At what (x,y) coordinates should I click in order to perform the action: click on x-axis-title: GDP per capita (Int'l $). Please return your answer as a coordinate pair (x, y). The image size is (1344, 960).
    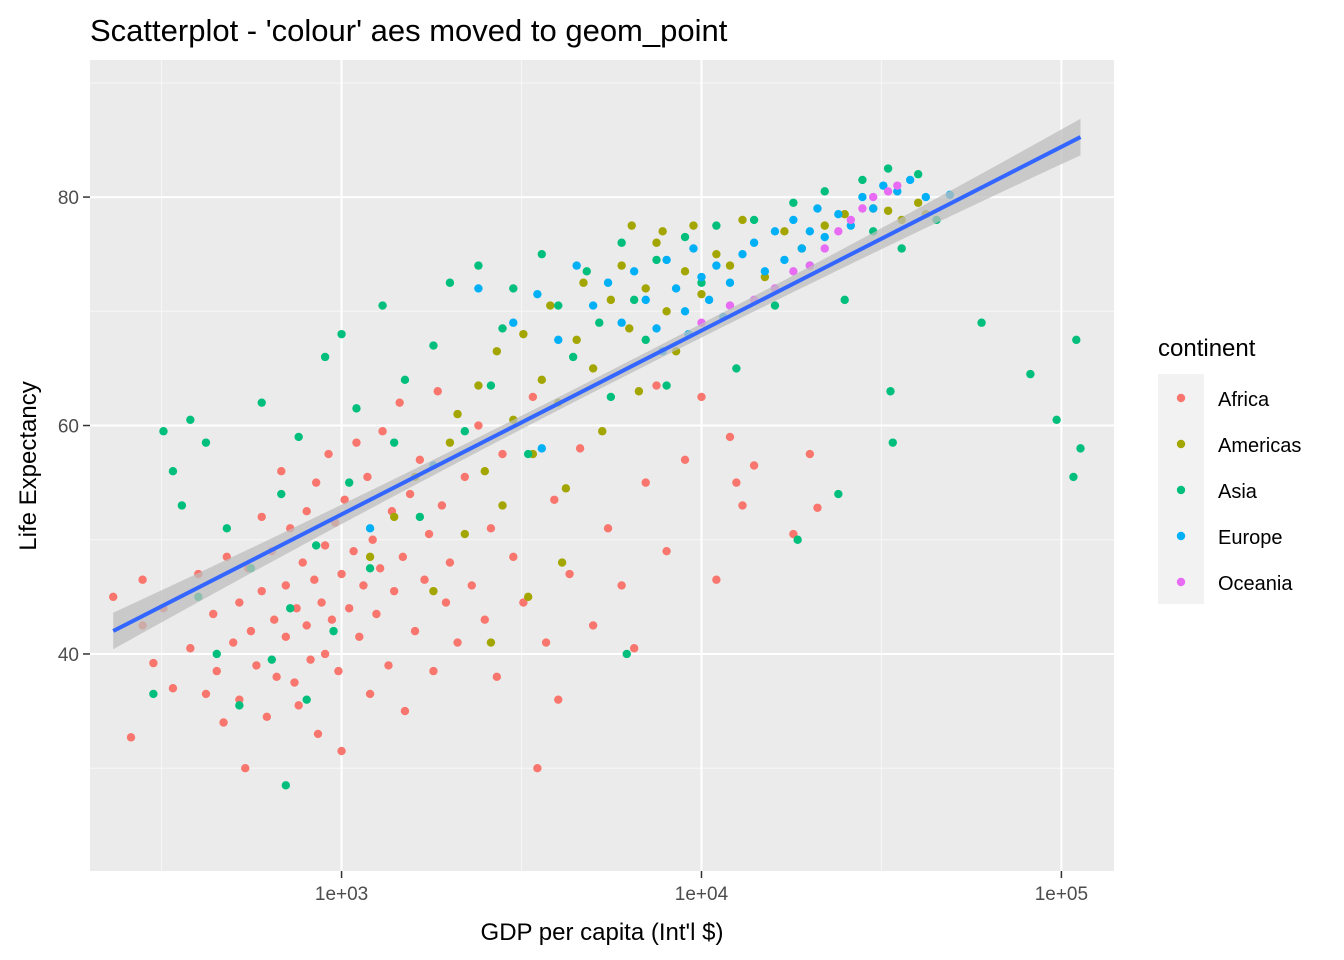
    Looking at the image, I should click on (602, 932).